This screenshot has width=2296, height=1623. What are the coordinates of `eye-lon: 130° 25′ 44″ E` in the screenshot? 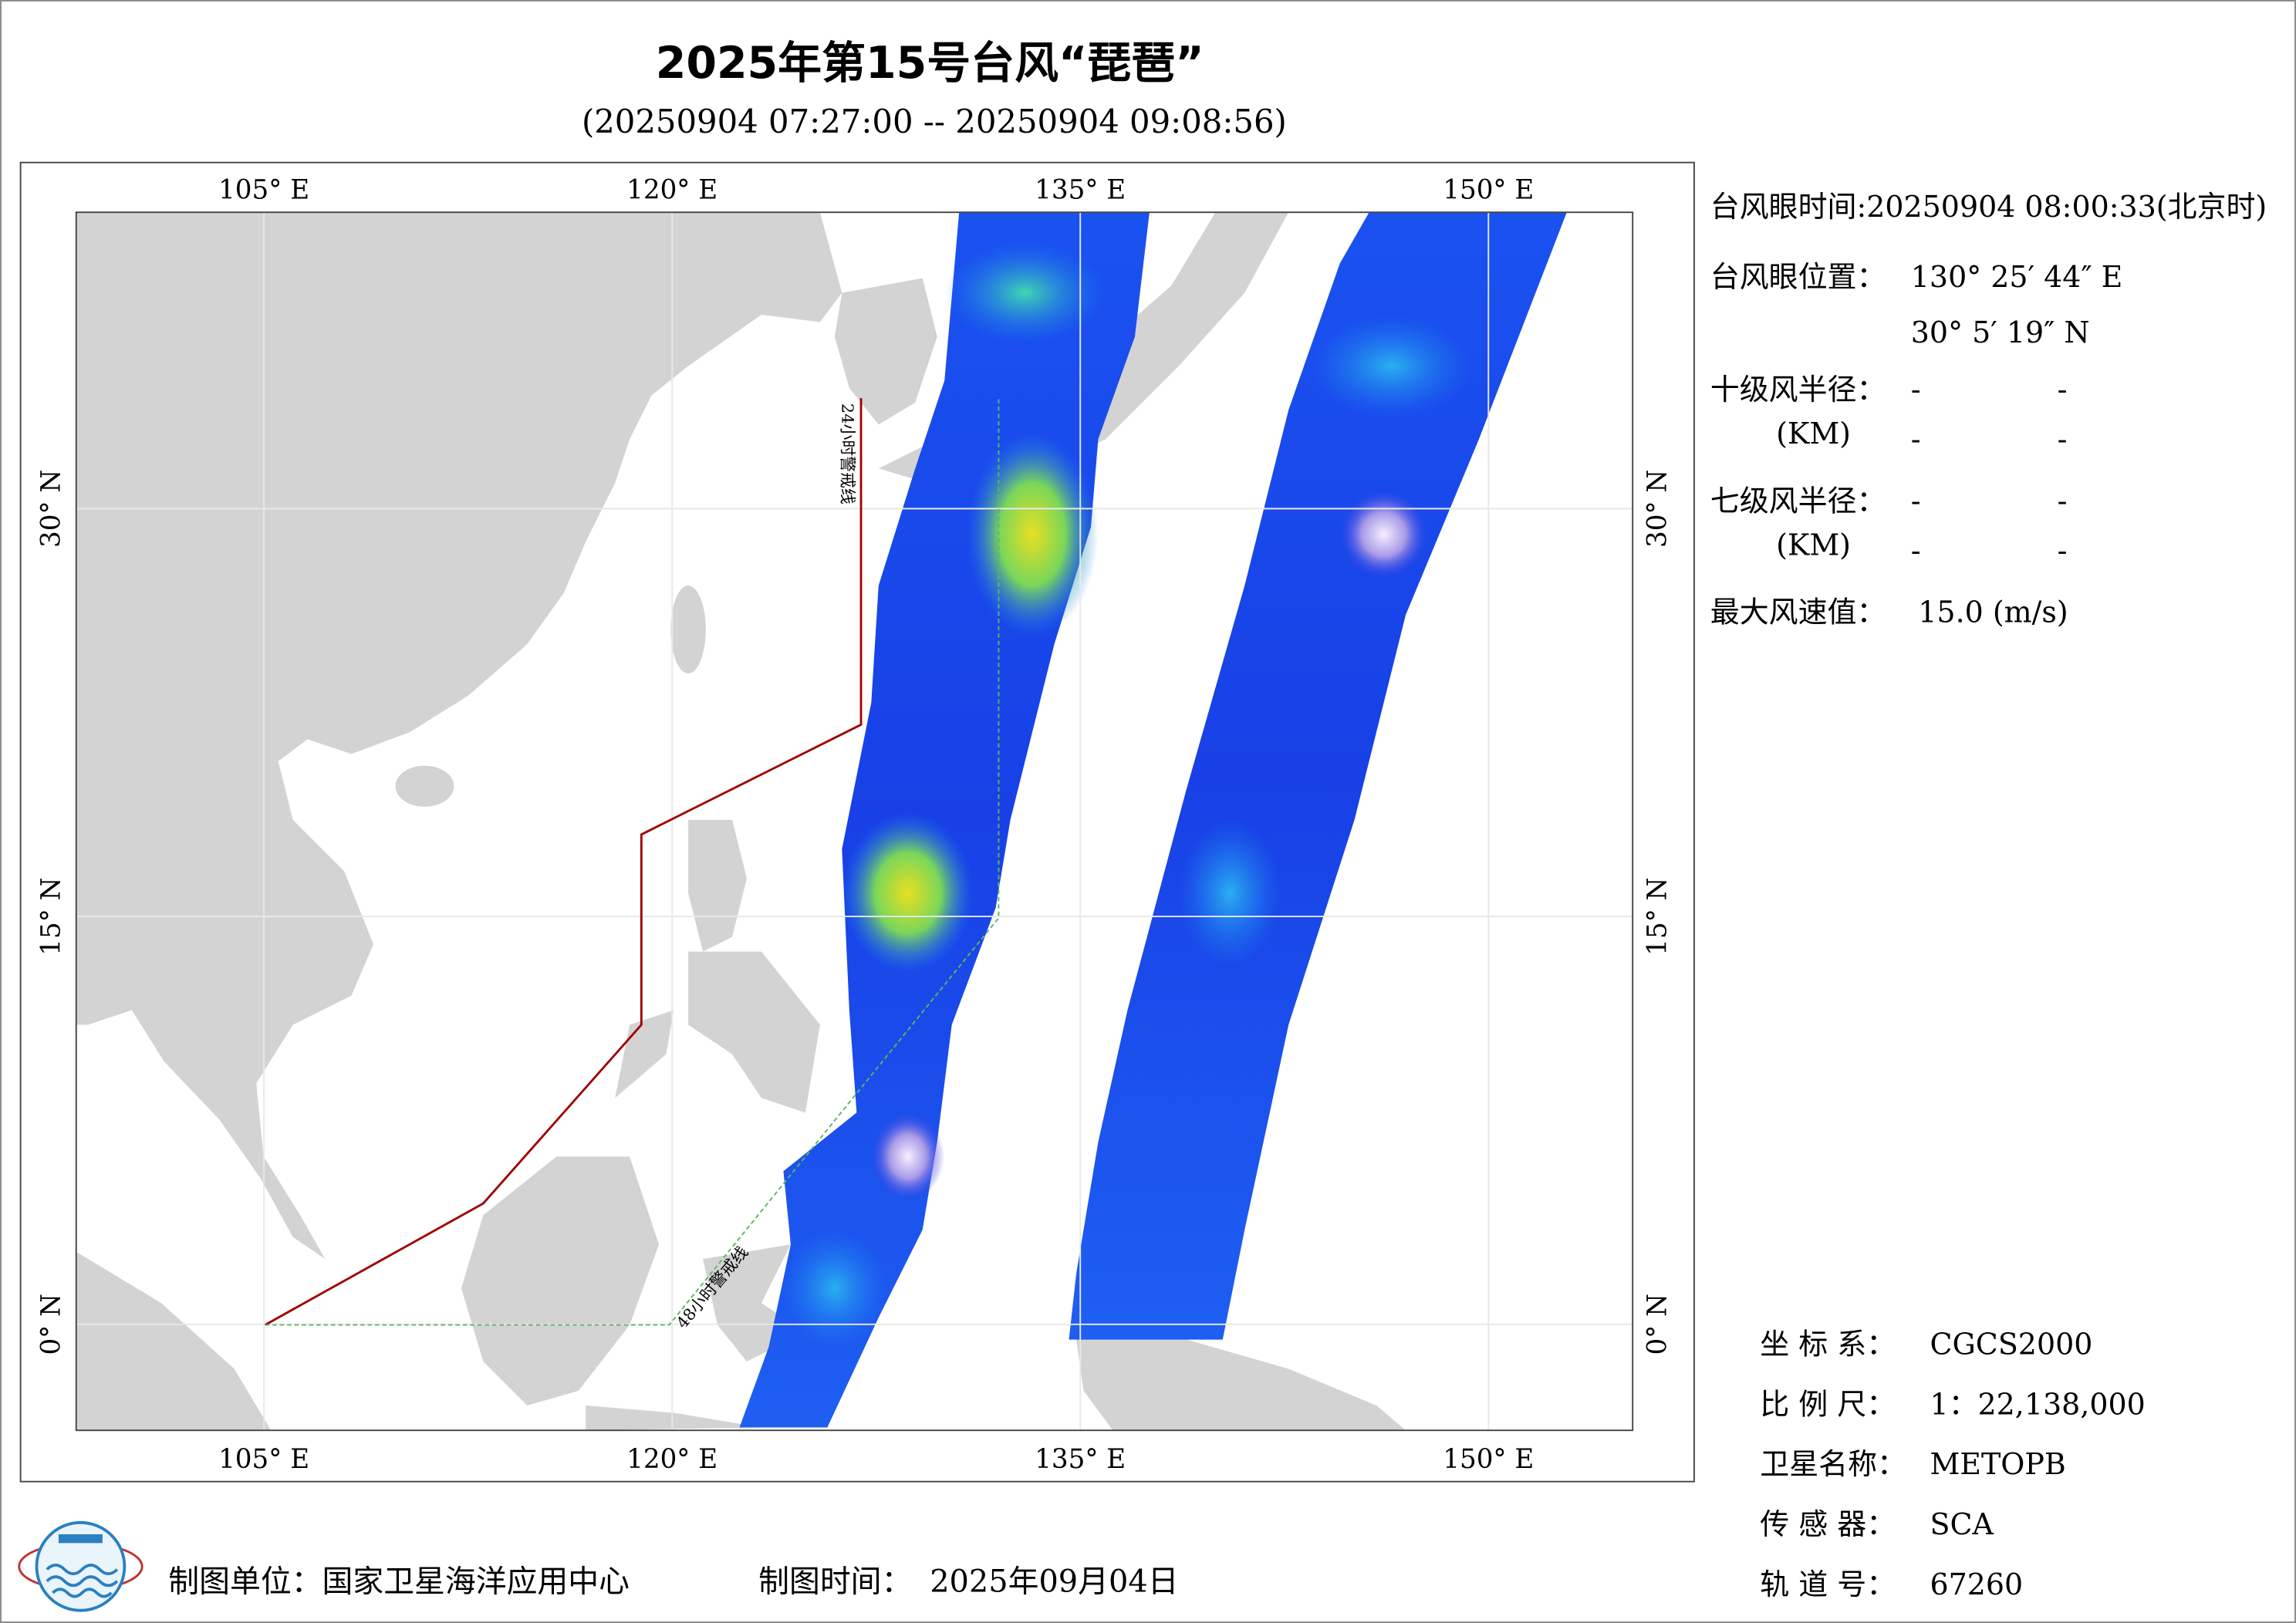 It's located at (2017, 277).